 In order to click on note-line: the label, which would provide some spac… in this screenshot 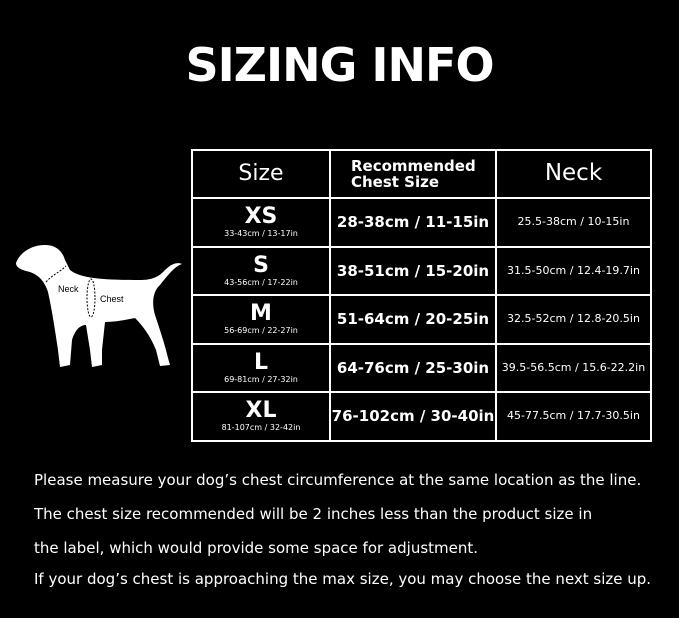, I will do `click(256, 548)`.